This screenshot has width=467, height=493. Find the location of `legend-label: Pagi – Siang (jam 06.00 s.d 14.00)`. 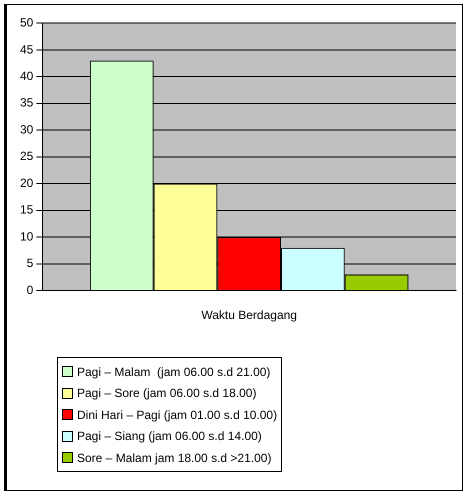

legend-label: Pagi – Siang (jam 06.00 s.d 14.00) is located at coordinates (169, 436).